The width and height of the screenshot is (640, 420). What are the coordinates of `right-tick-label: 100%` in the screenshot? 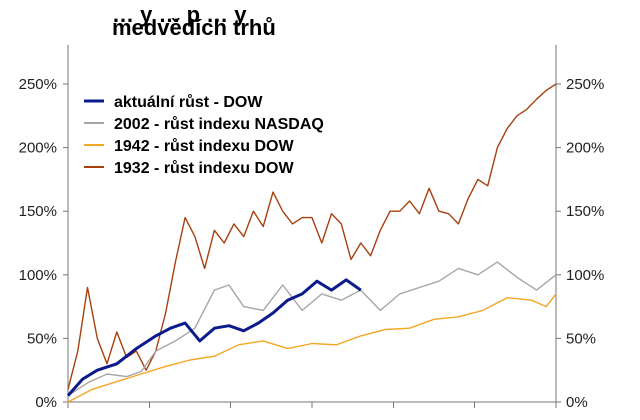 It's located at (585, 275).